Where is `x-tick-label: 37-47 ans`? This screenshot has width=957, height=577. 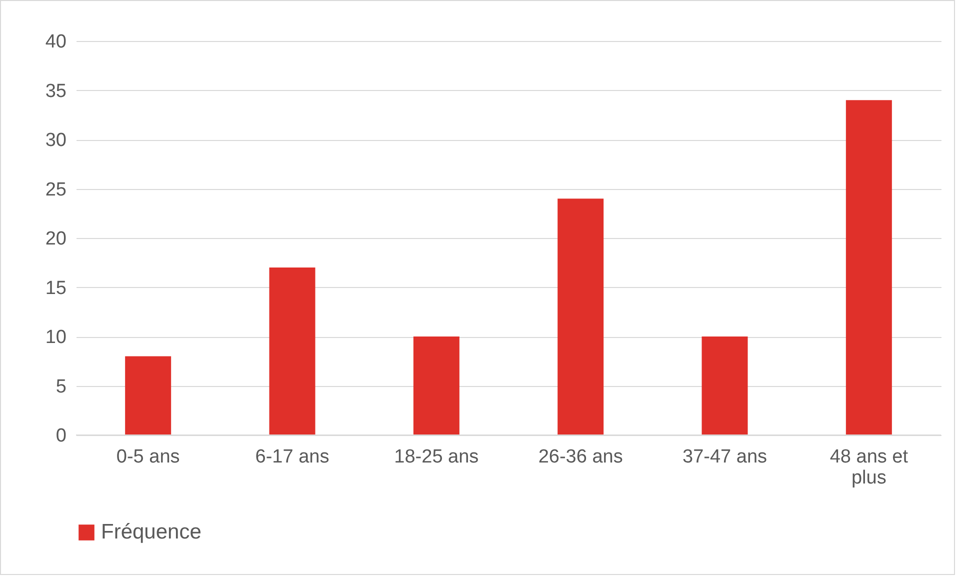
x-tick-label: 37-47 ans is located at coordinates (725, 457).